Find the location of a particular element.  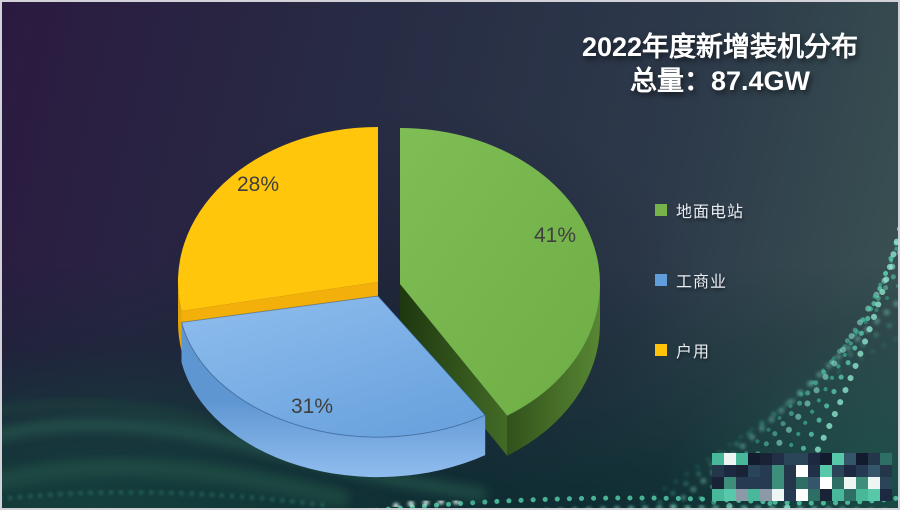

legend-item-residential: 户用 is located at coordinates (699, 351).